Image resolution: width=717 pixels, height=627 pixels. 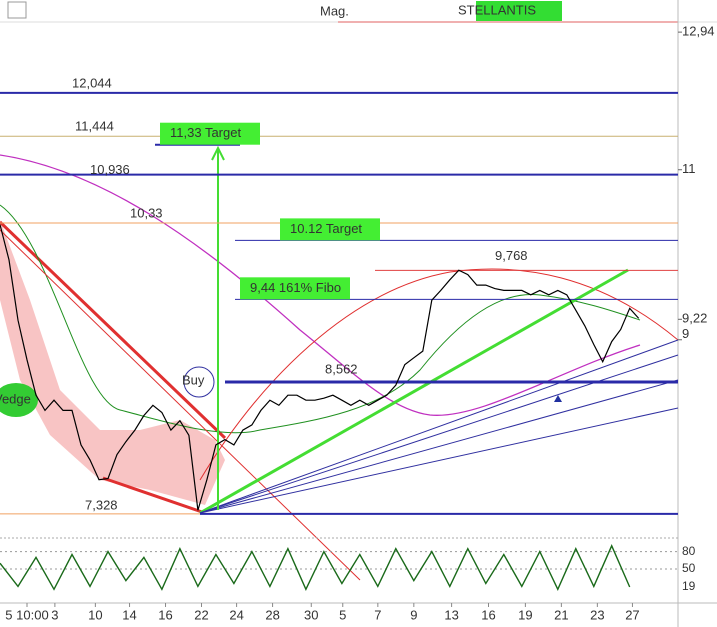 What do you see at coordinates (146, 212) in the screenshot?
I see `level-label: 10,33` at bounding box center [146, 212].